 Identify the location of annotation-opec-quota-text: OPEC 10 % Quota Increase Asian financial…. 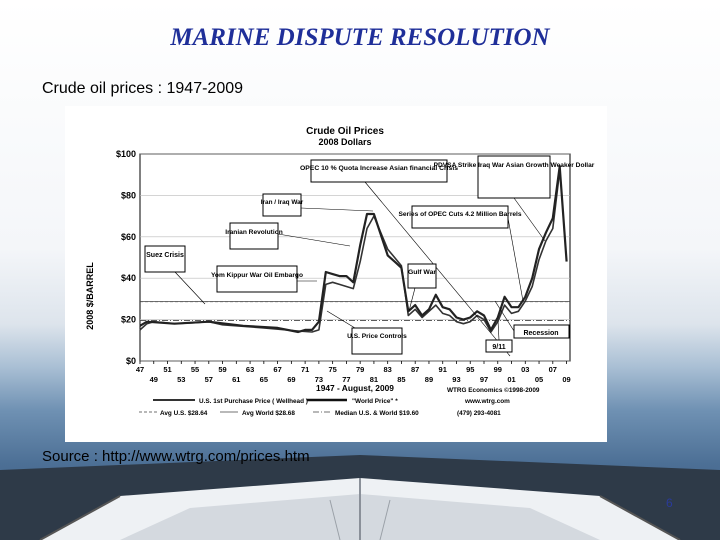
(379, 168).